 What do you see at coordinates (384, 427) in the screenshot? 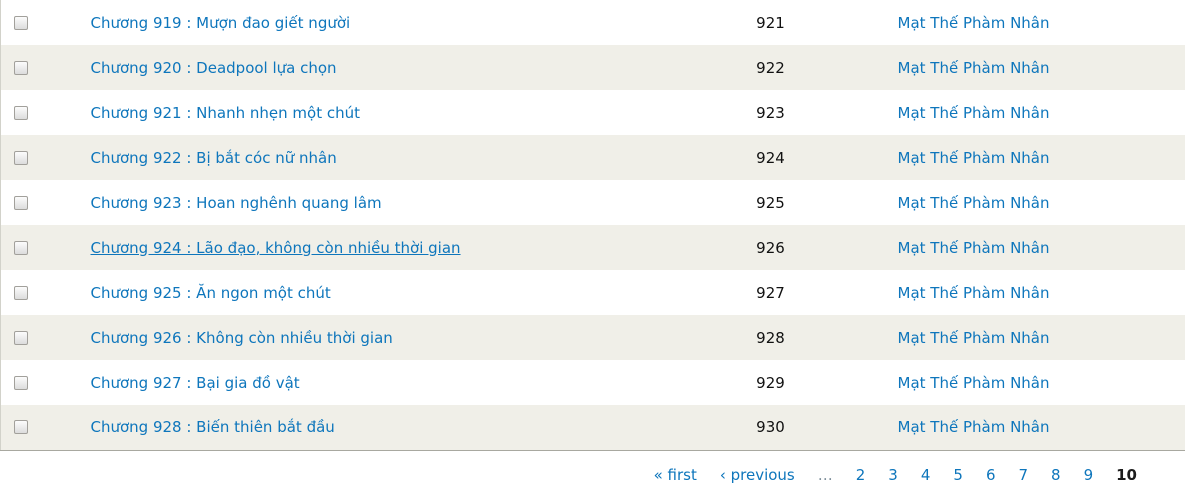
I see `chapter-title-cell: Chương 928 : Biến thiên bắt đầu` at bounding box center [384, 427].